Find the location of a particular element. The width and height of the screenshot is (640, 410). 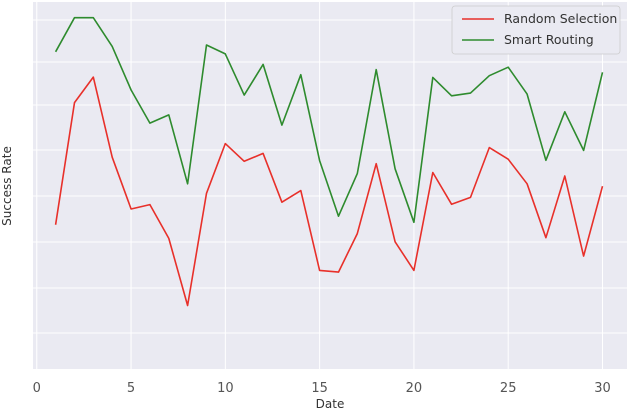

x-tick-label: 30 is located at coordinates (602, 388).